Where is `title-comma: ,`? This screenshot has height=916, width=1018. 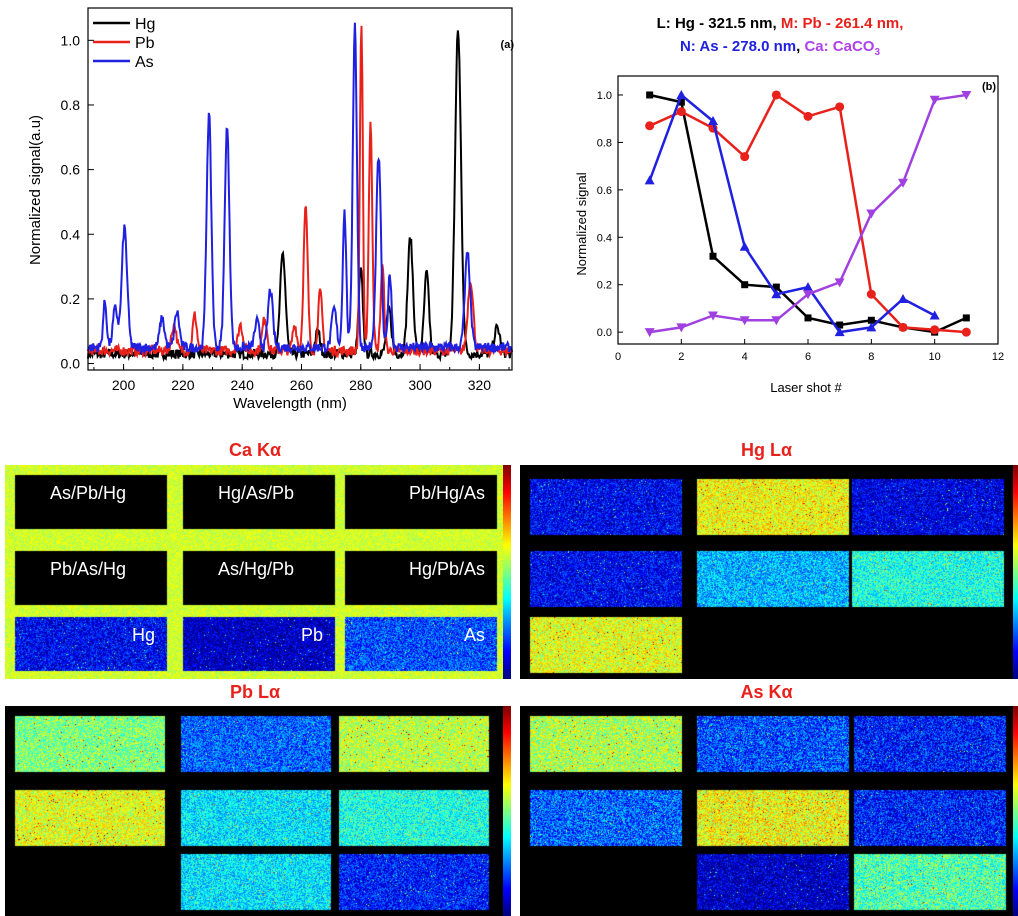
title-comma: , is located at coordinates (800, 46).